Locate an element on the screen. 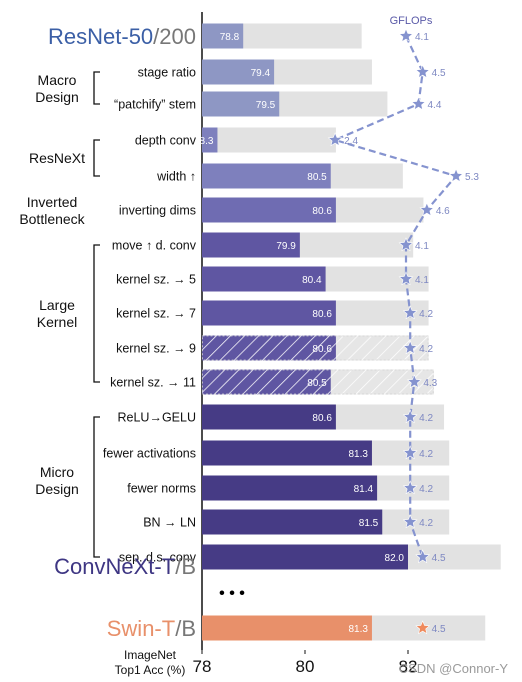 The image size is (522, 682). bar-value-15: 82.0 is located at coordinates (395, 558).